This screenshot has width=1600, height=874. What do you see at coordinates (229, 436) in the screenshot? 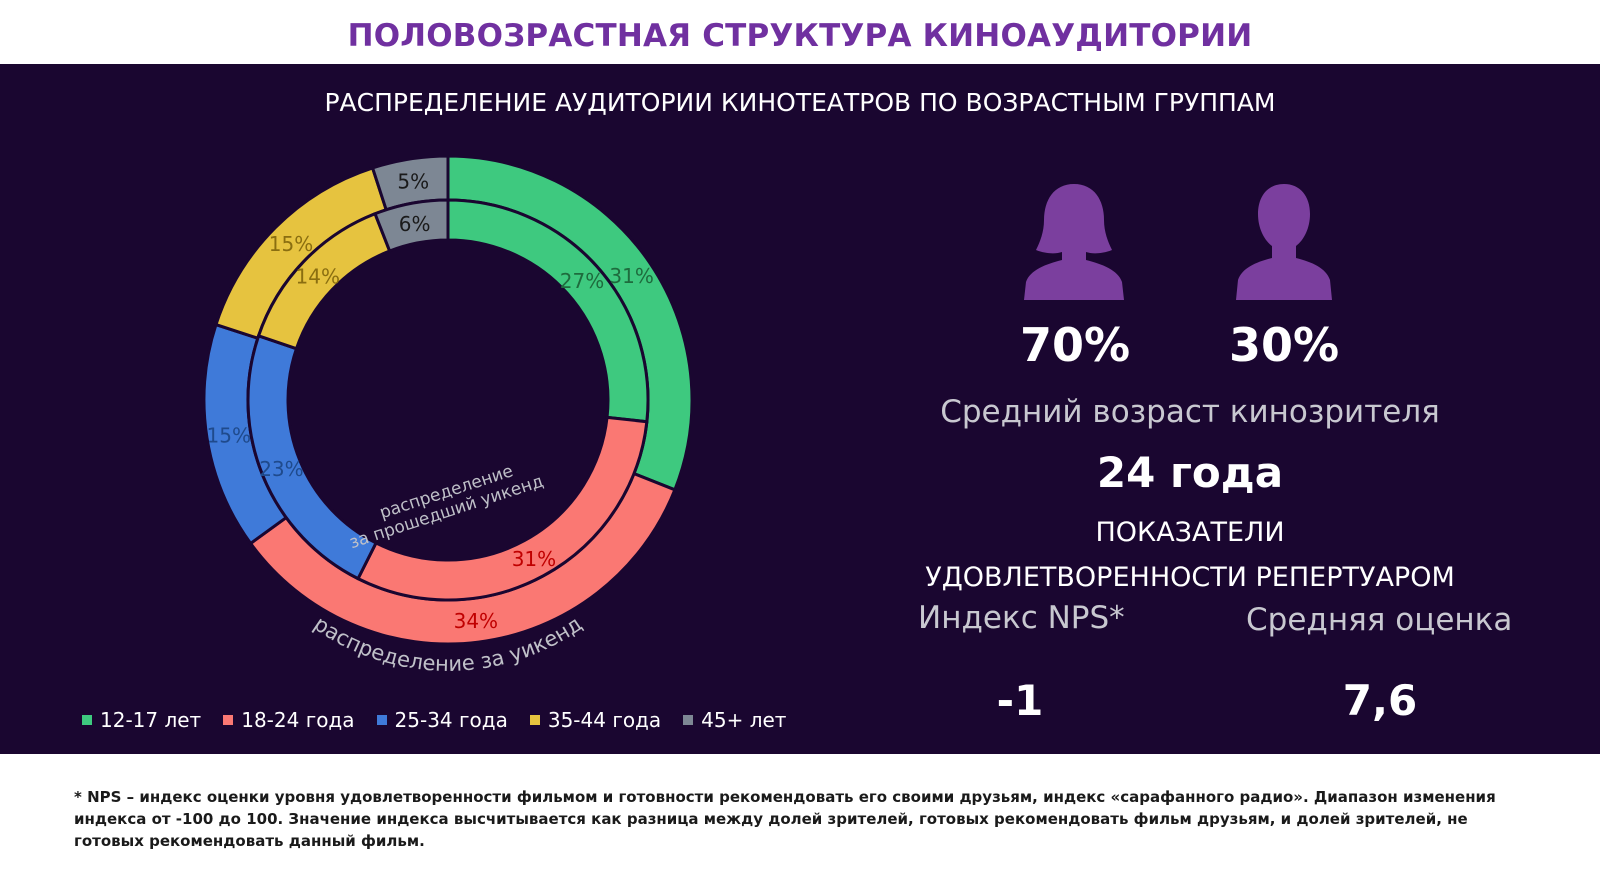
I see `outer-slice-label-2: 15%` at bounding box center [229, 436].